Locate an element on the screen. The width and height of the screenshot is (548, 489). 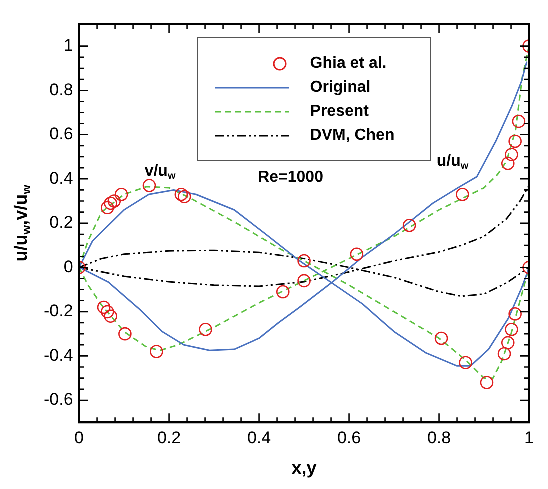
y-tick-label: -0.6 is located at coordinates (59, 400).